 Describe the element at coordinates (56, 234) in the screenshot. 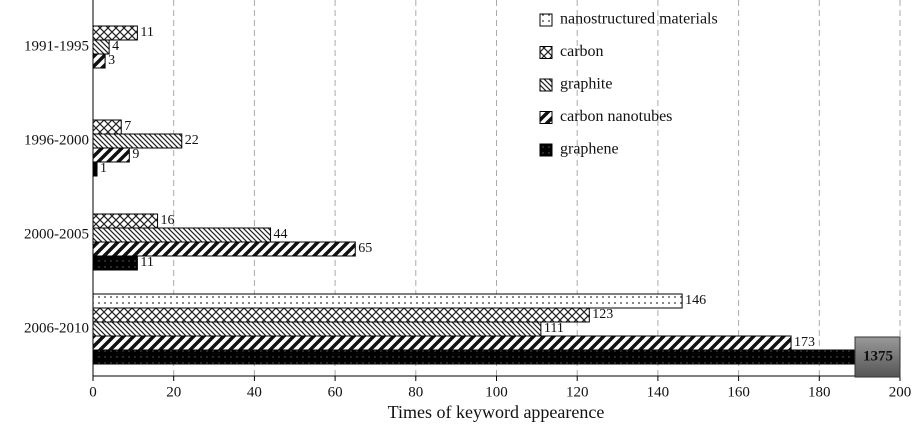

I see `y-tick-label: 2000-2005` at that location.